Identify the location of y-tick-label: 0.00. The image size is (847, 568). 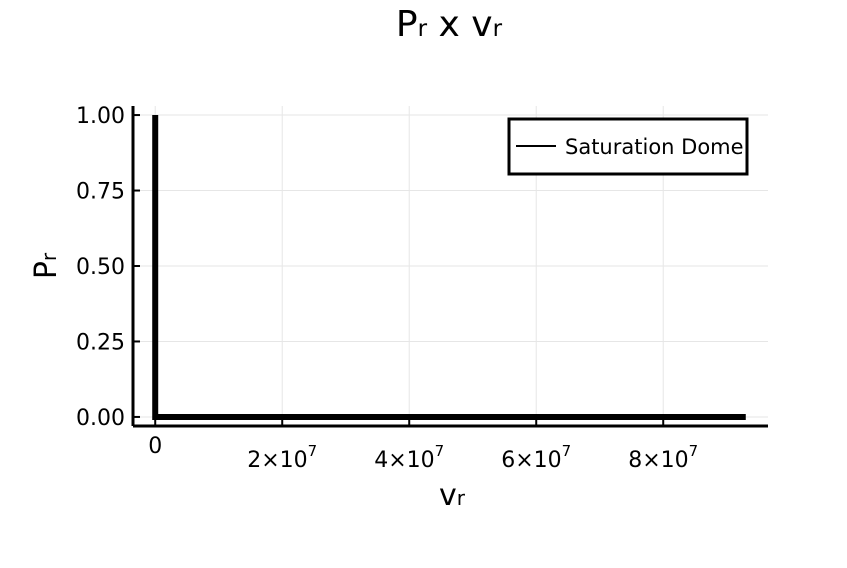
(100, 418).